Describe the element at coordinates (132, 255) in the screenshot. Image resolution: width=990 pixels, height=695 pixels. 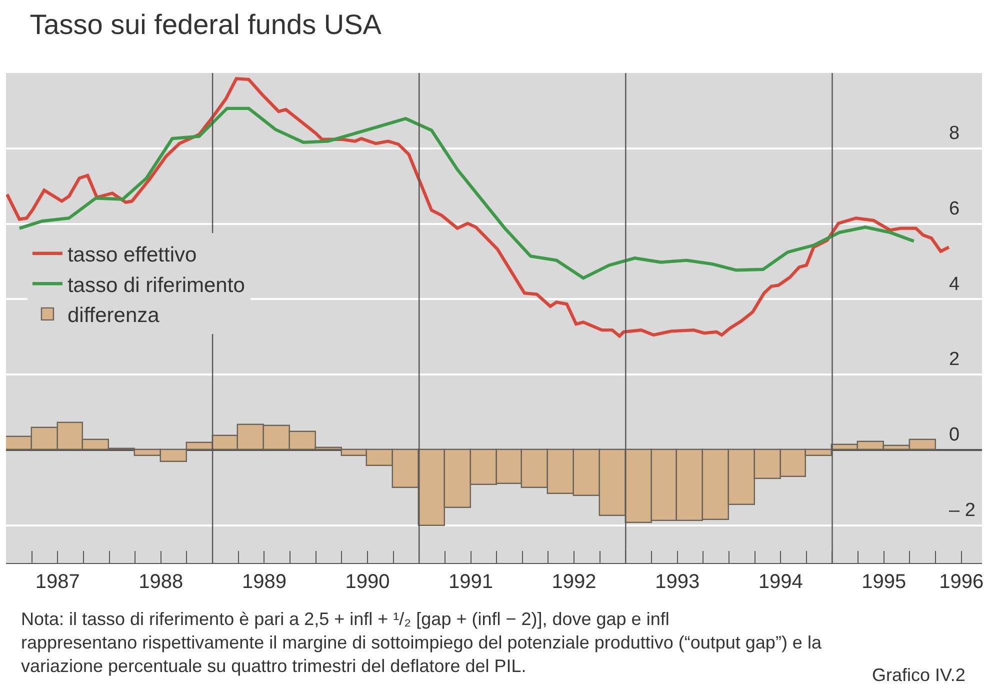
I see `legend-label: tasso effettivo` at that location.